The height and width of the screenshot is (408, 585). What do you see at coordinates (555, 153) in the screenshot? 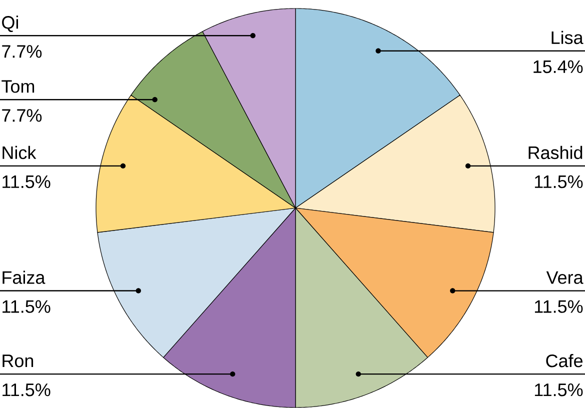
I see `slice-label: Rashid` at bounding box center [555, 153].